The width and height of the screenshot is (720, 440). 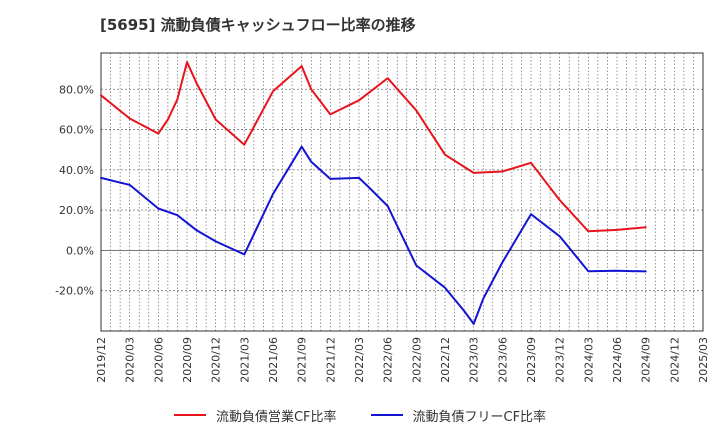 What do you see at coordinates (273, 360) in the screenshot?
I see `x-tick-label: 2021/06` at bounding box center [273, 360].